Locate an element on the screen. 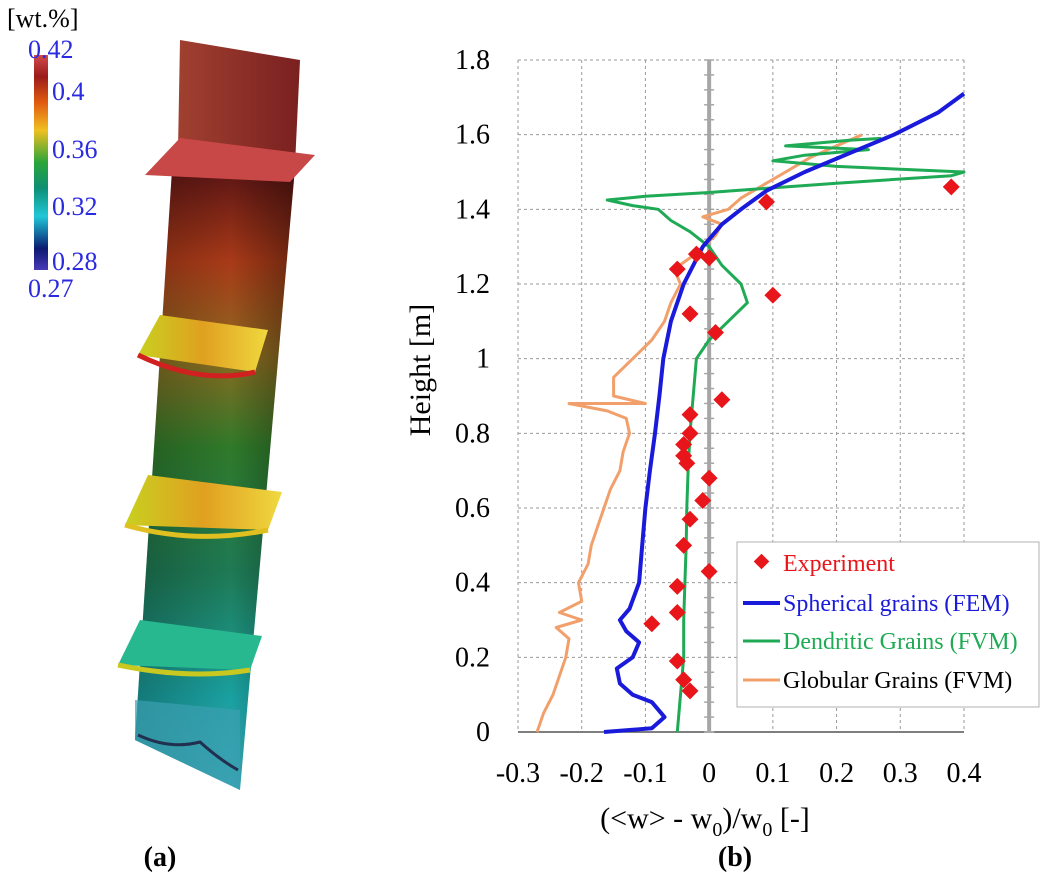 The height and width of the screenshot is (876, 1044). legend-item-dendritic: Dendritic Grains (FVM) is located at coordinates (880, 642).